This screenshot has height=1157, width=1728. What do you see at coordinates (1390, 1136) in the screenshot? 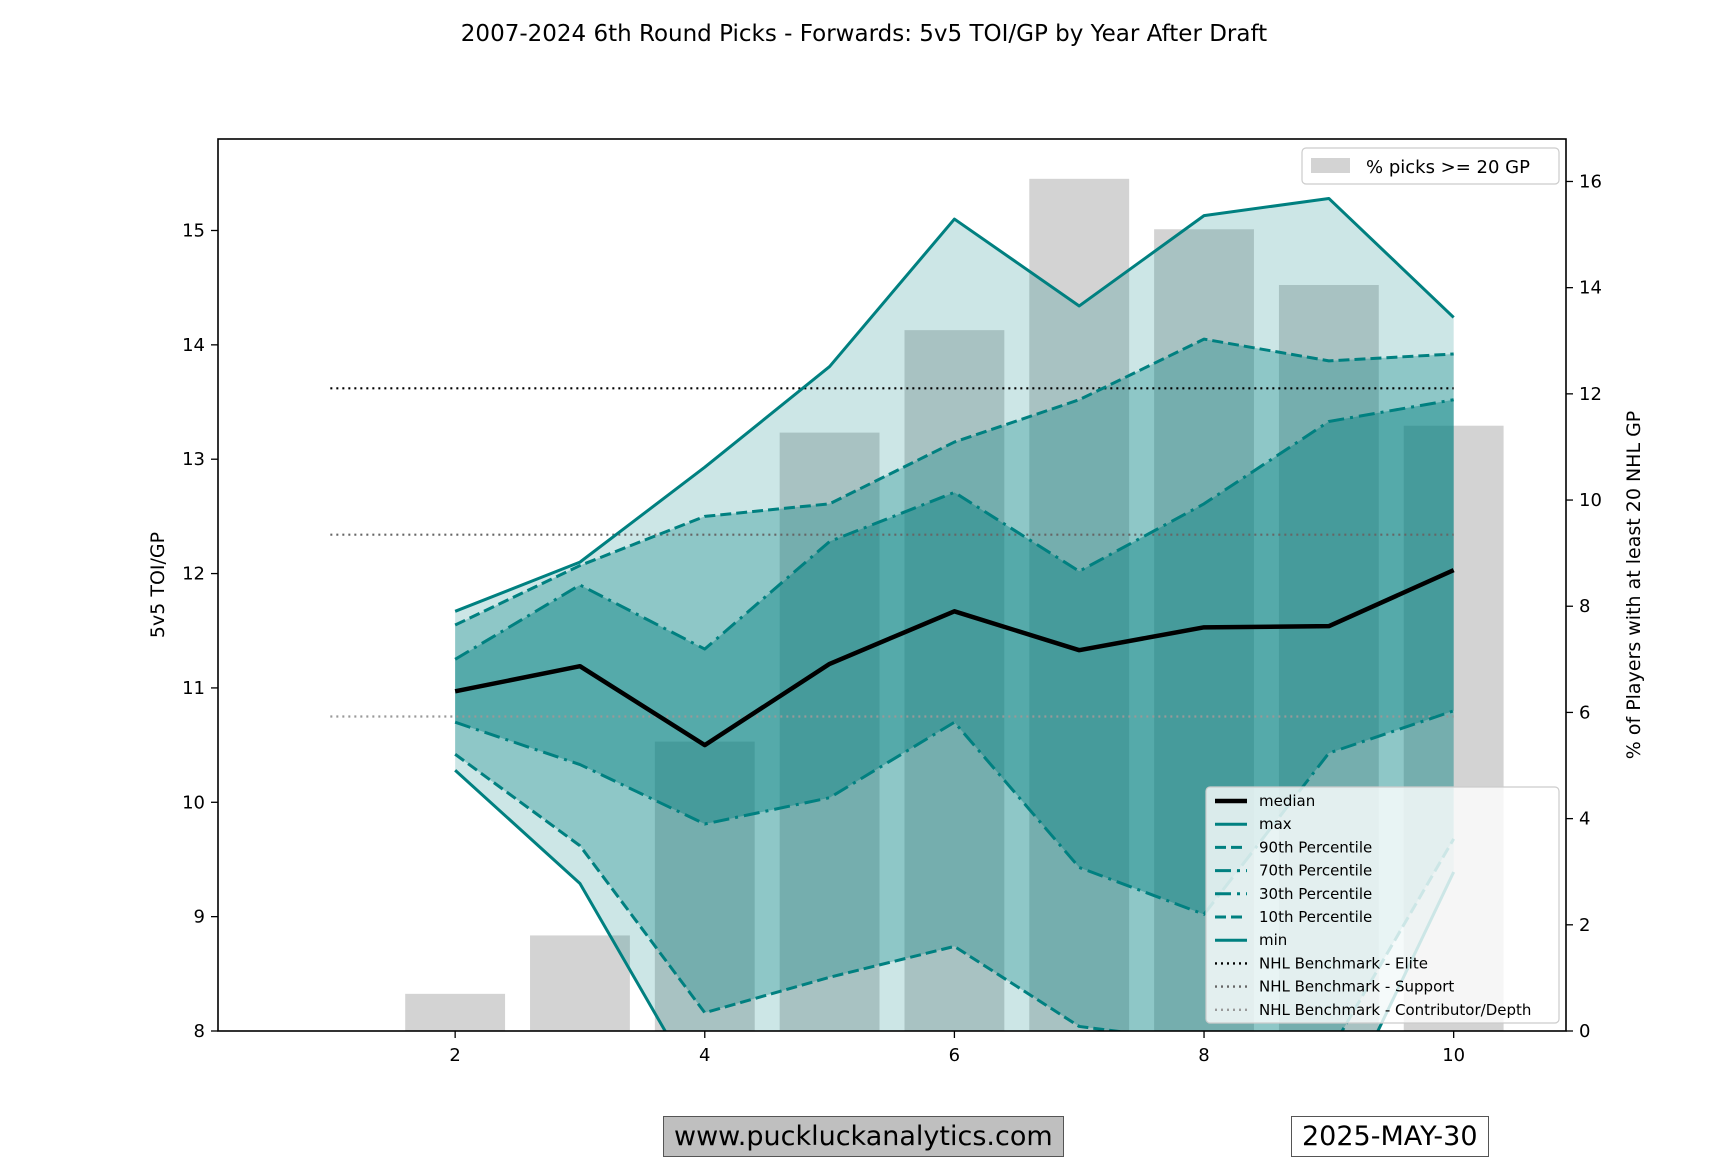
I see `date-label: 2025-MAY-30` at bounding box center [1390, 1136].